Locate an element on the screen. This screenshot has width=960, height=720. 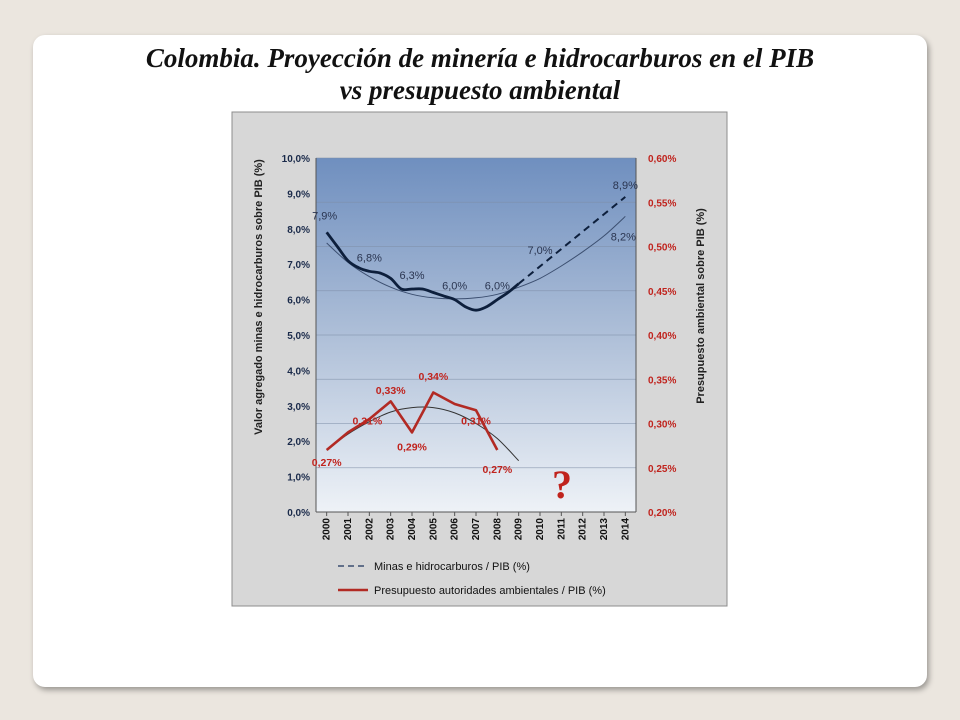
legend-label-mining: Minas e hidrocarburos / PIB (%) is located at coordinates (452, 567).